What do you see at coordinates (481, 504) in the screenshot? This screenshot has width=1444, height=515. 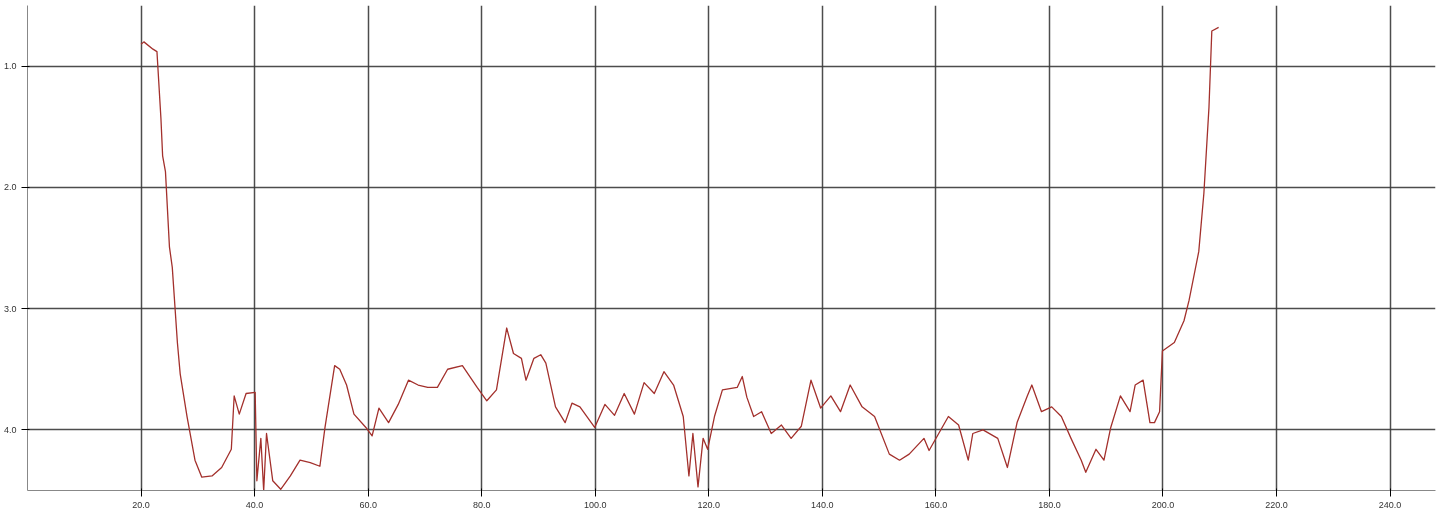 I see `x-tick-label: 80.0` at bounding box center [481, 504].